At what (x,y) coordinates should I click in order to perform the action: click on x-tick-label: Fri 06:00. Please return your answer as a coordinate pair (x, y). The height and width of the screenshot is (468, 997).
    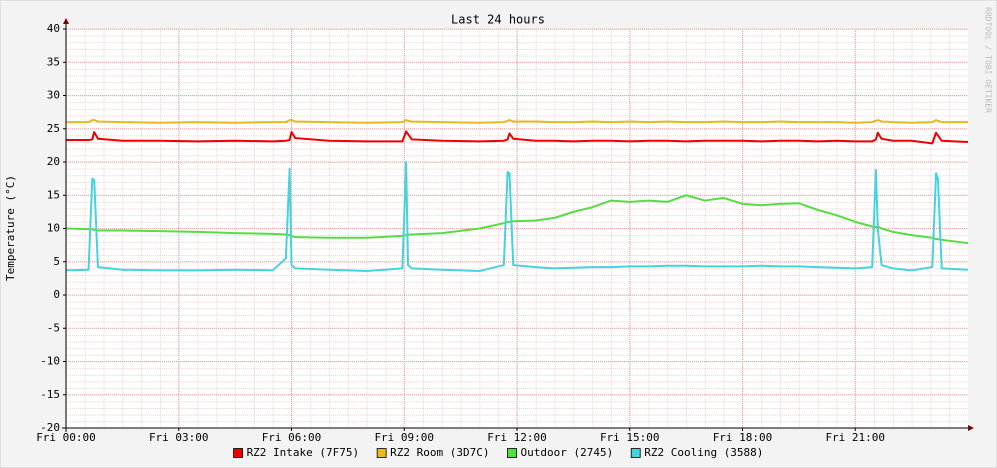
    Looking at the image, I should click on (292, 437).